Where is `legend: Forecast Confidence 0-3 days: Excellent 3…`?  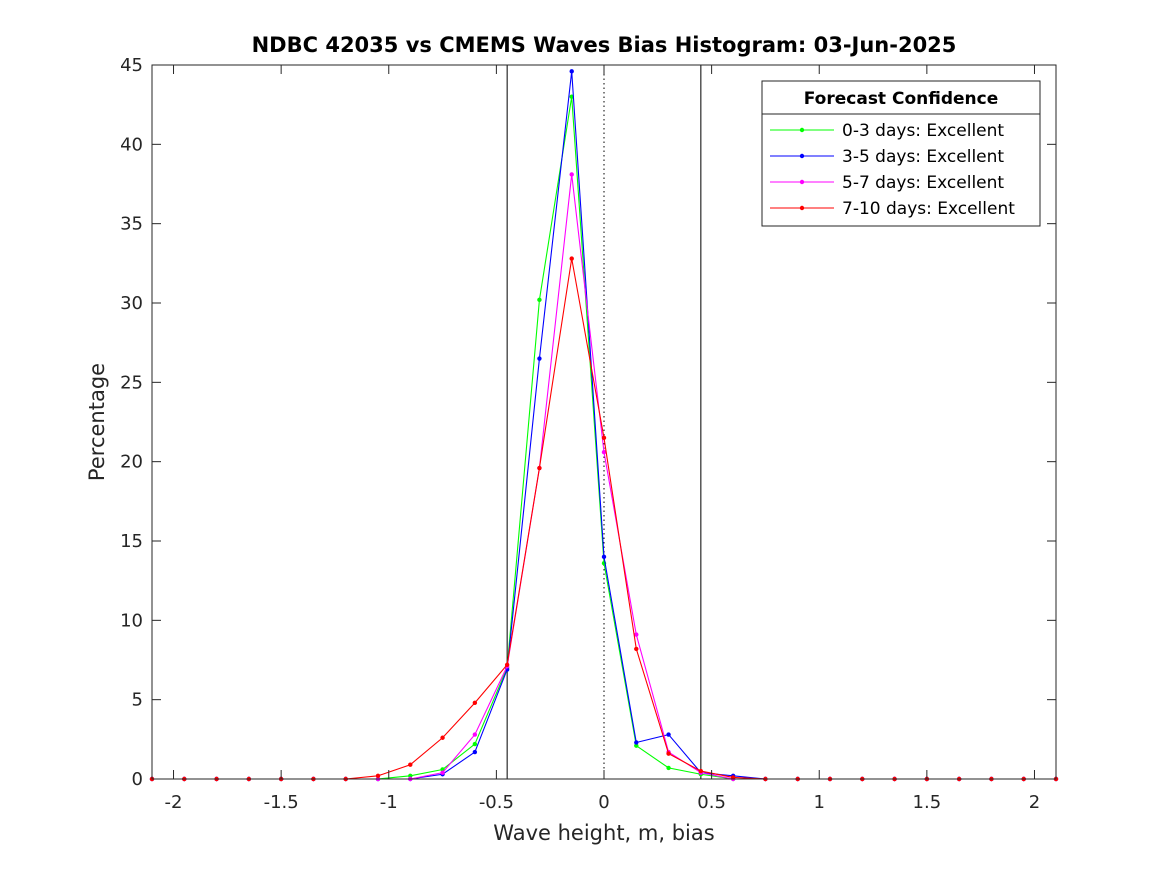 legend: Forecast Confidence 0-3 days: Excellent 3… is located at coordinates (901, 153).